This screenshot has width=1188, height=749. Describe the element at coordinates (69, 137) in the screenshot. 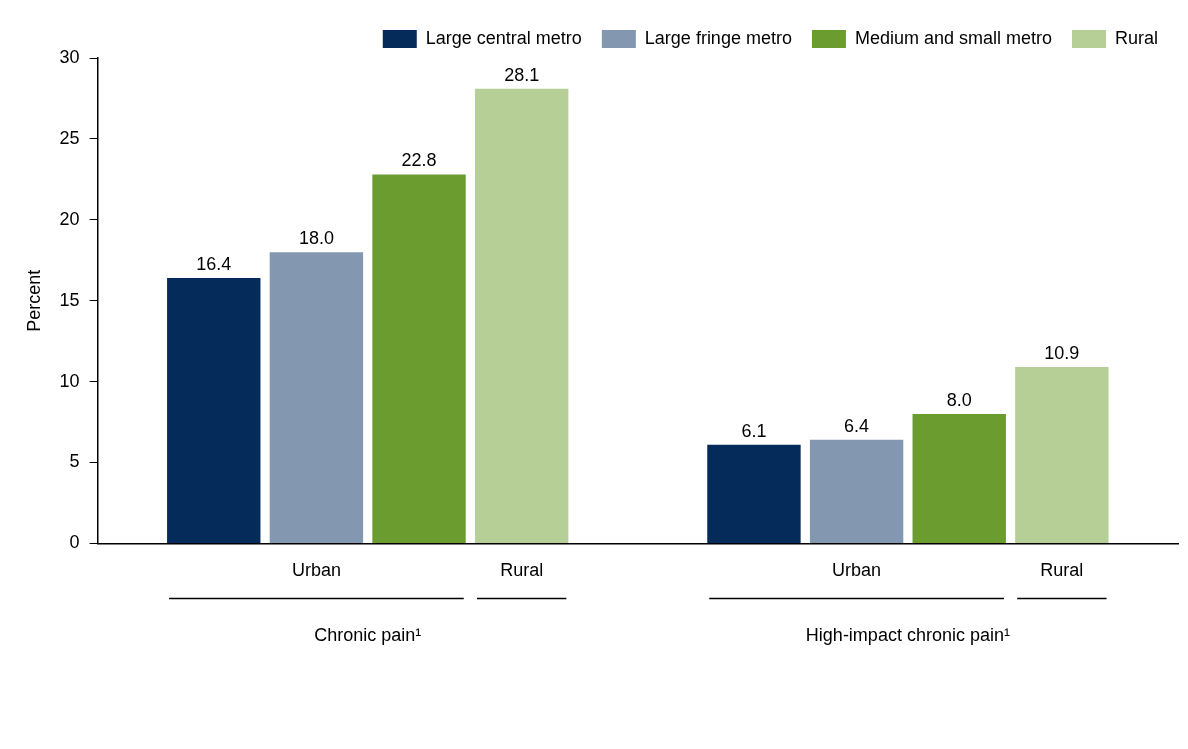

I see `y-tick-label: 25` at that location.